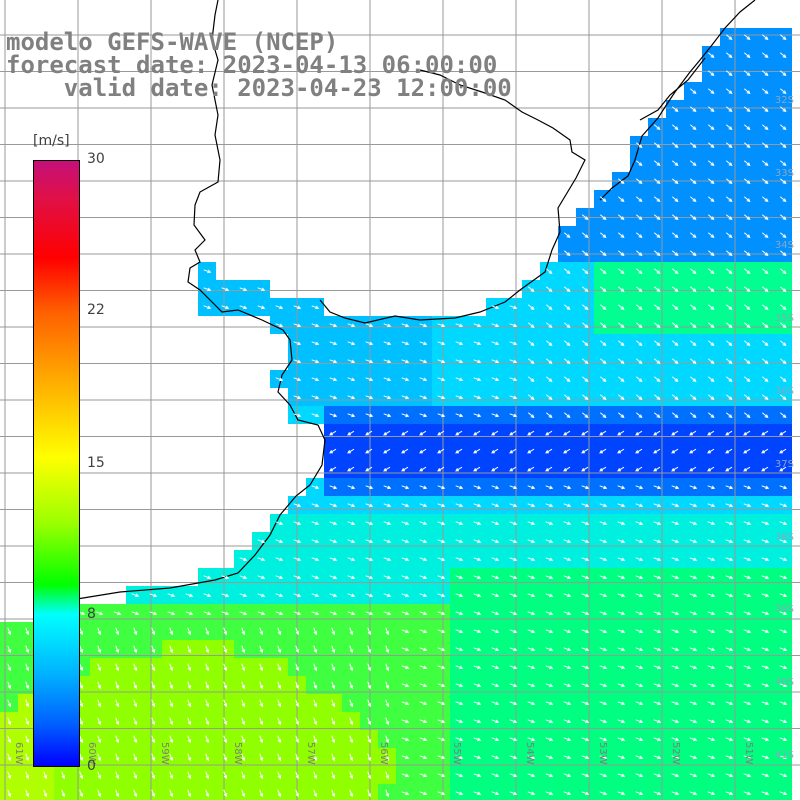 The width and height of the screenshot is (800, 800). Describe the element at coordinates (784, 537) in the screenshot. I see `lat-label: 38S` at that location.